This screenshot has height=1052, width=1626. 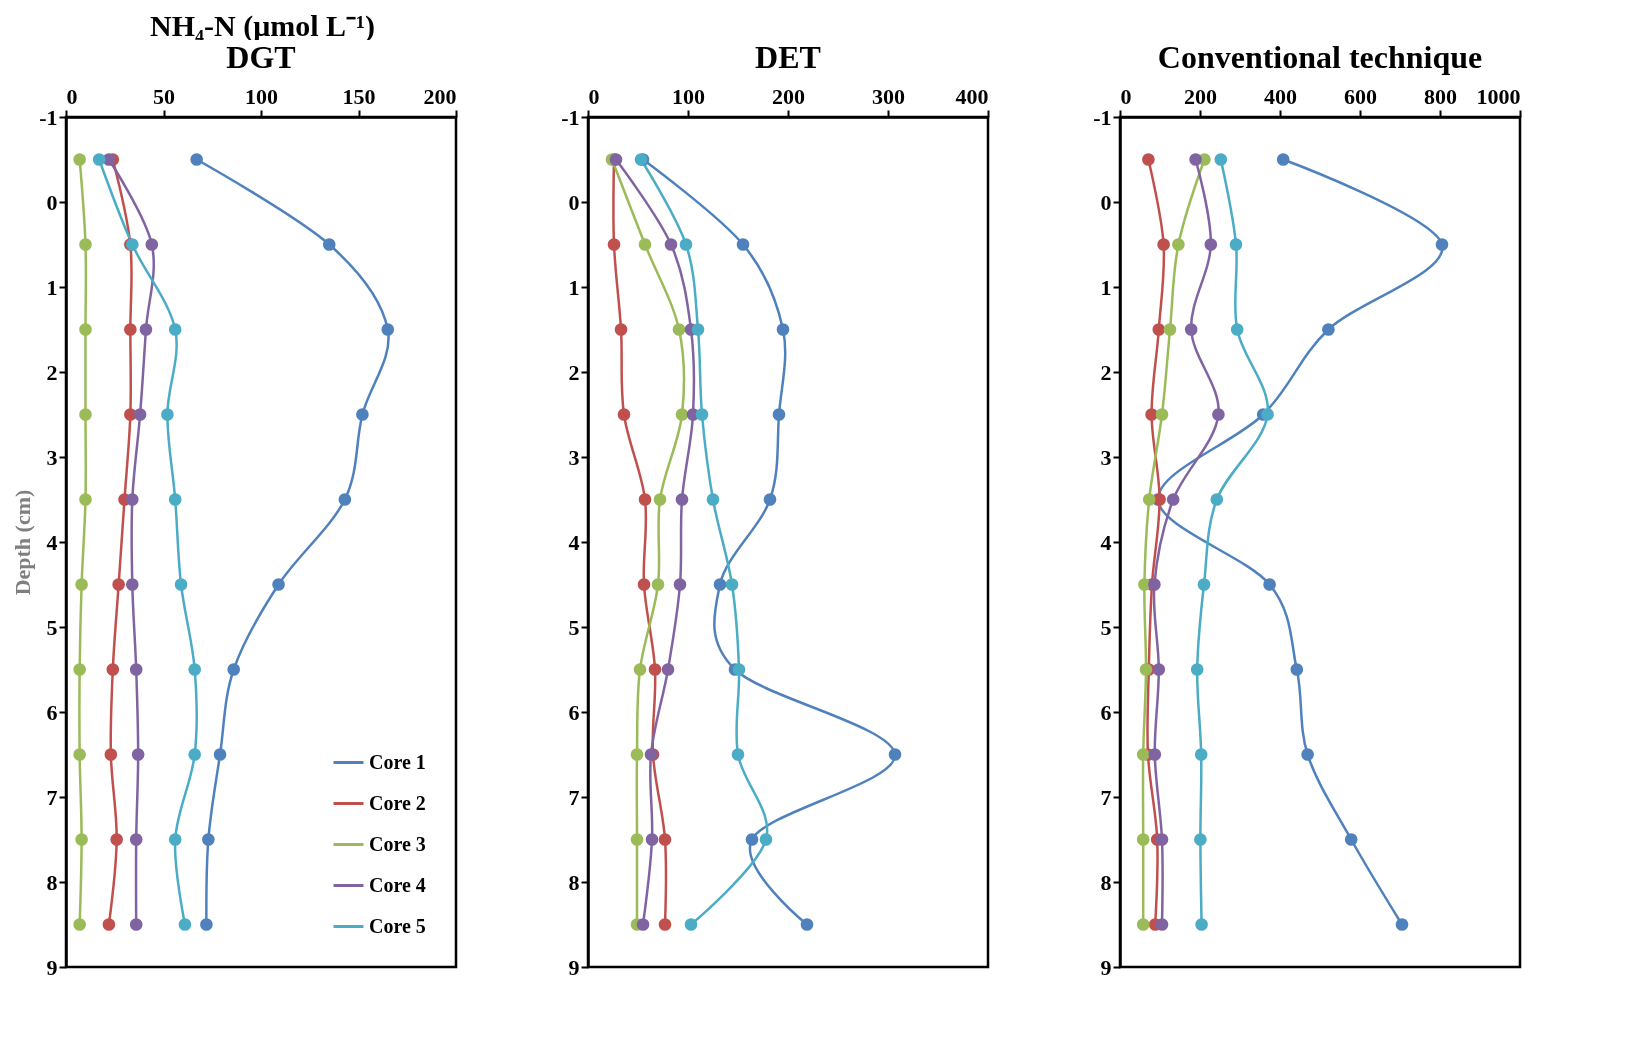 What do you see at coordinates (1498, 96) in the screenshot?
I see `x-tick-label: 1000` at bounding box center [1498, 96].